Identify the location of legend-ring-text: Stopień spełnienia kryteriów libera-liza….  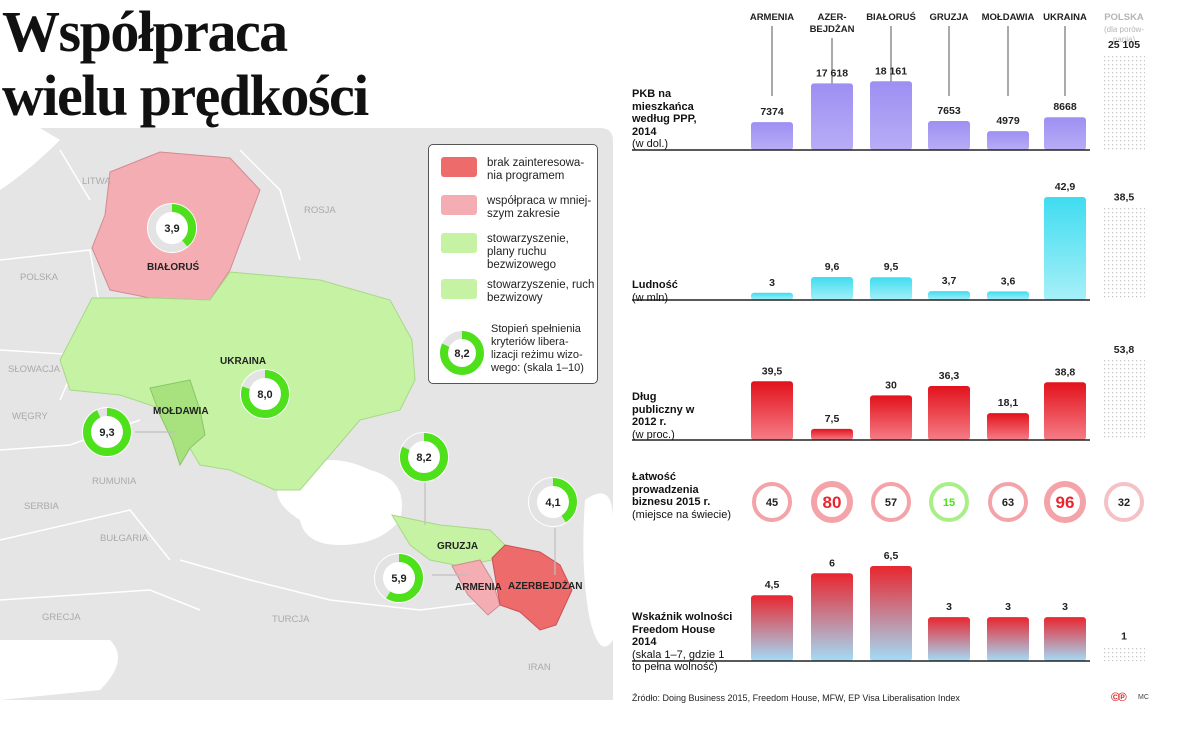
(537, 348).